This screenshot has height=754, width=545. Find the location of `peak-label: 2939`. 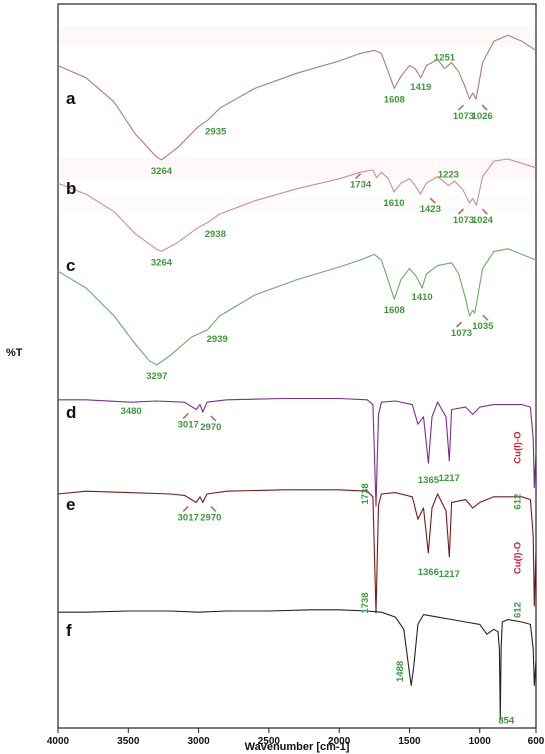

peak-label: 2939 is located at coordinates (217, 339).